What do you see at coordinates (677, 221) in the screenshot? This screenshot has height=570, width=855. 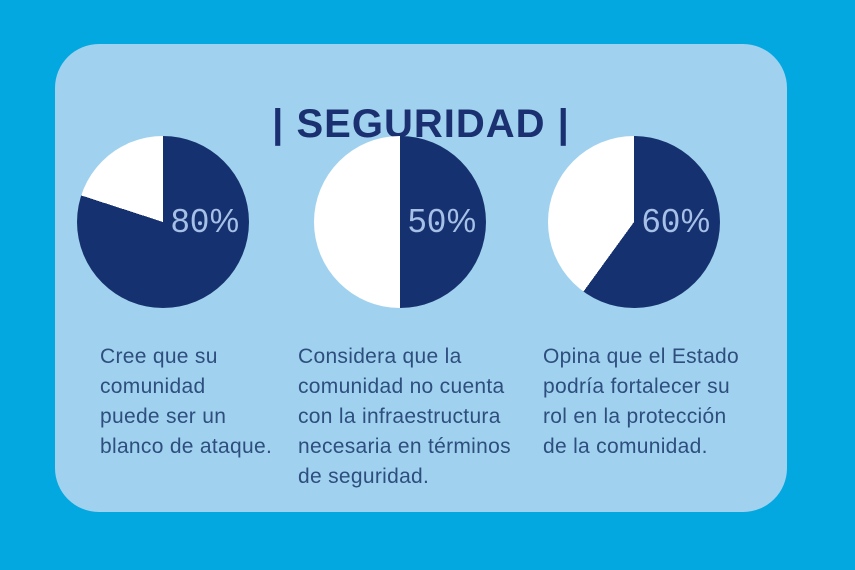 I see `pie-percentage-label-60: 60%` at bounding box center [677, 221].